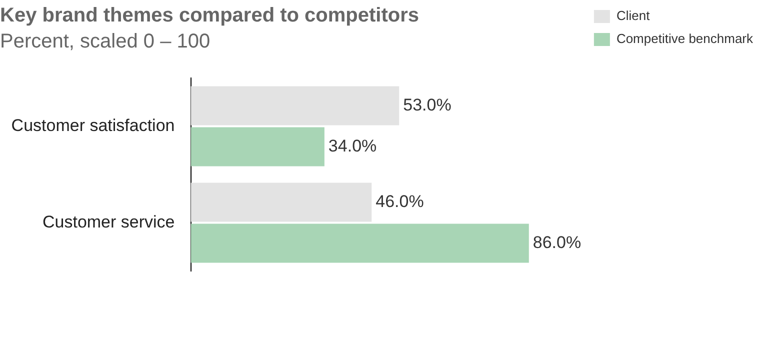 The height and width of the screenshot is (349, 771). What do you see at coordinates (105, 41) in the screenshot?
I see `chart-subtitle: Percent, scaled 0 – 100` at bounding box center [105, 41].